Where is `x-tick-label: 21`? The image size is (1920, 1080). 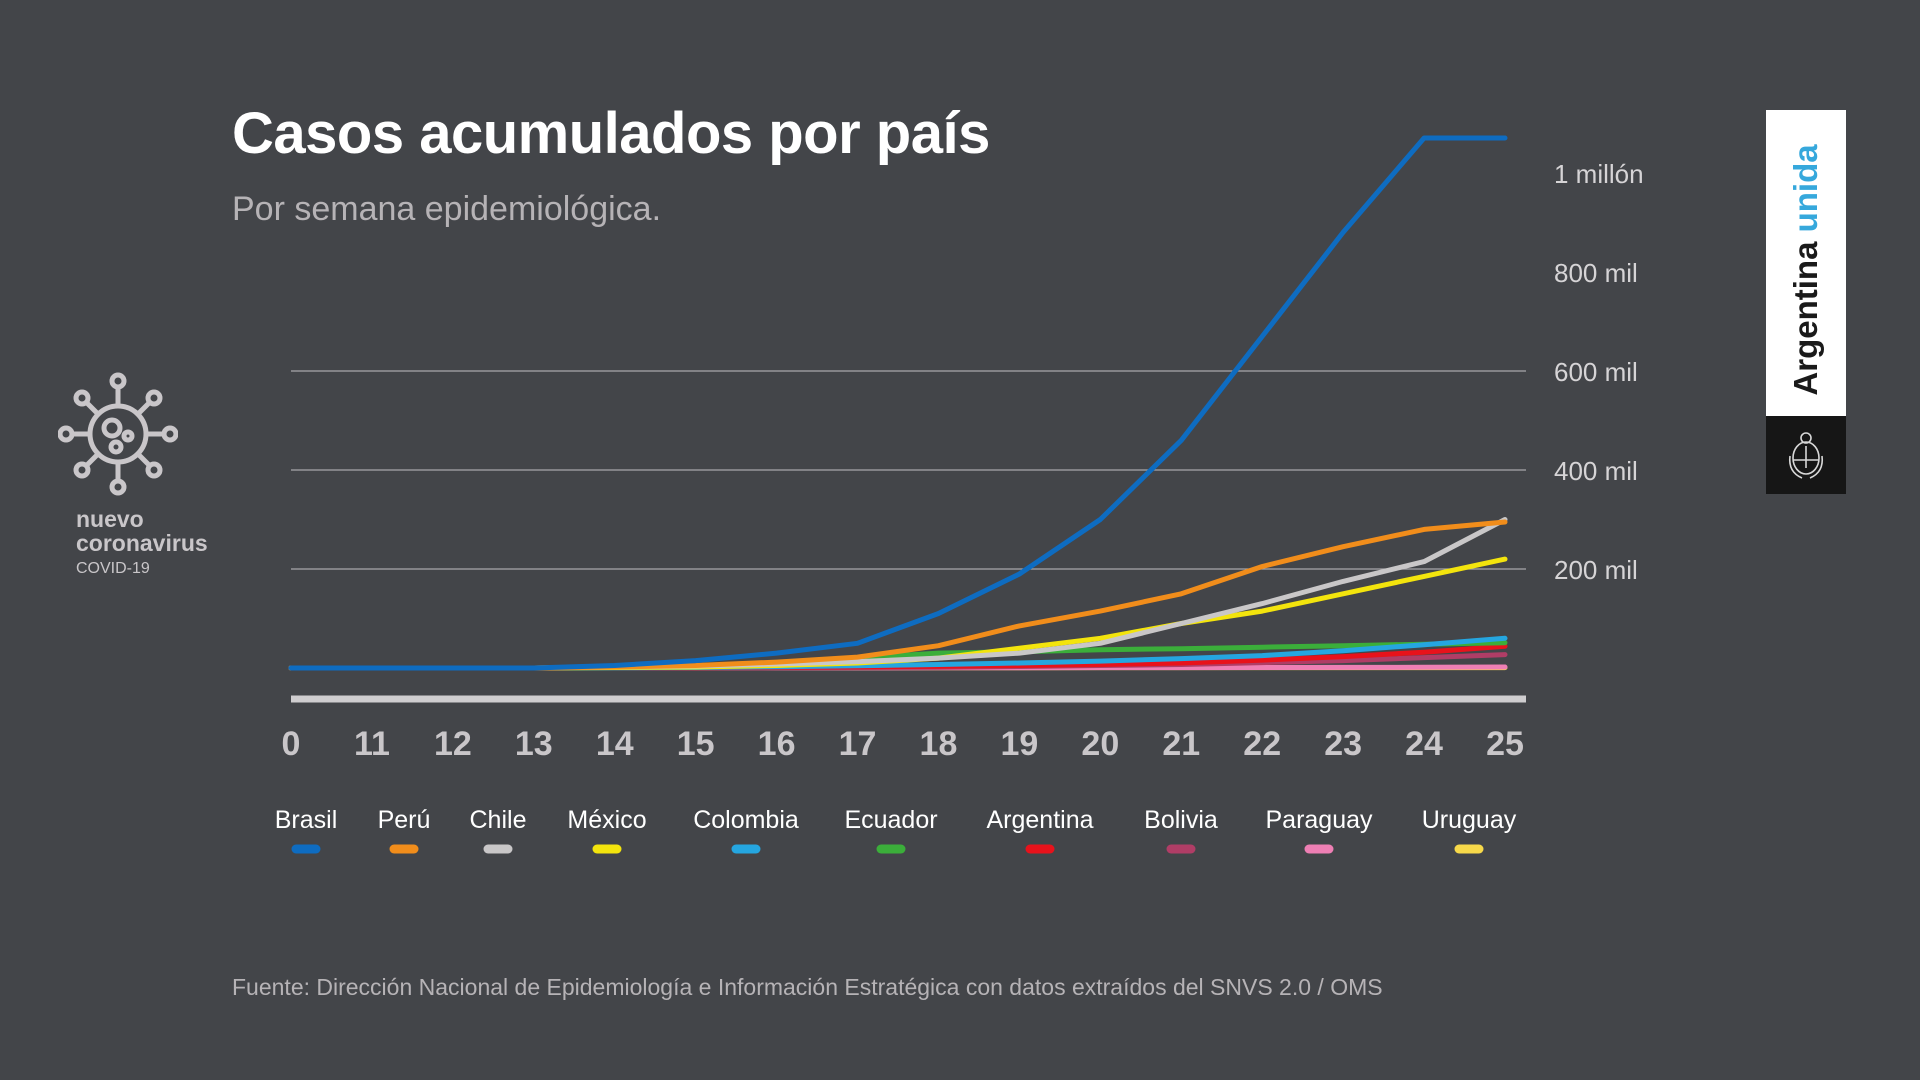
x-tick-label: 21 is located at coordinates (1181, 744).